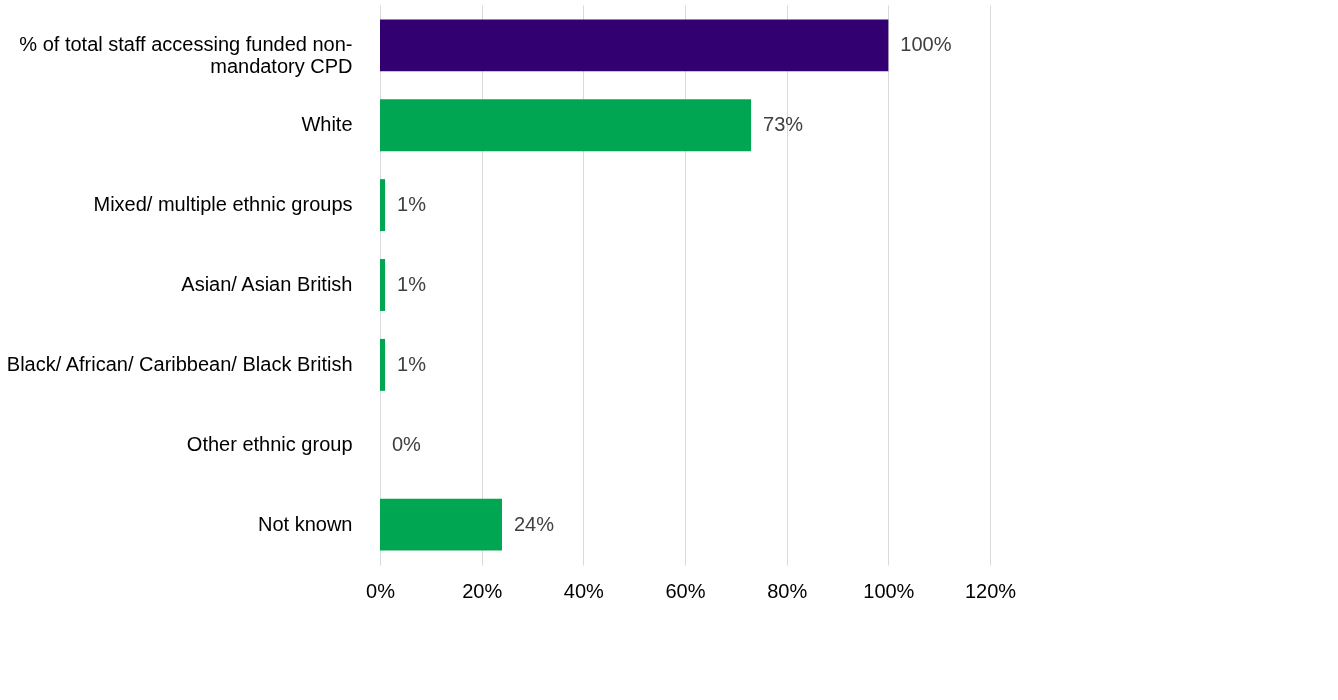 Image resolution: width=1338 pixels, height=700 pixels. I want to click on data-label: 24%, so click(534, 523).